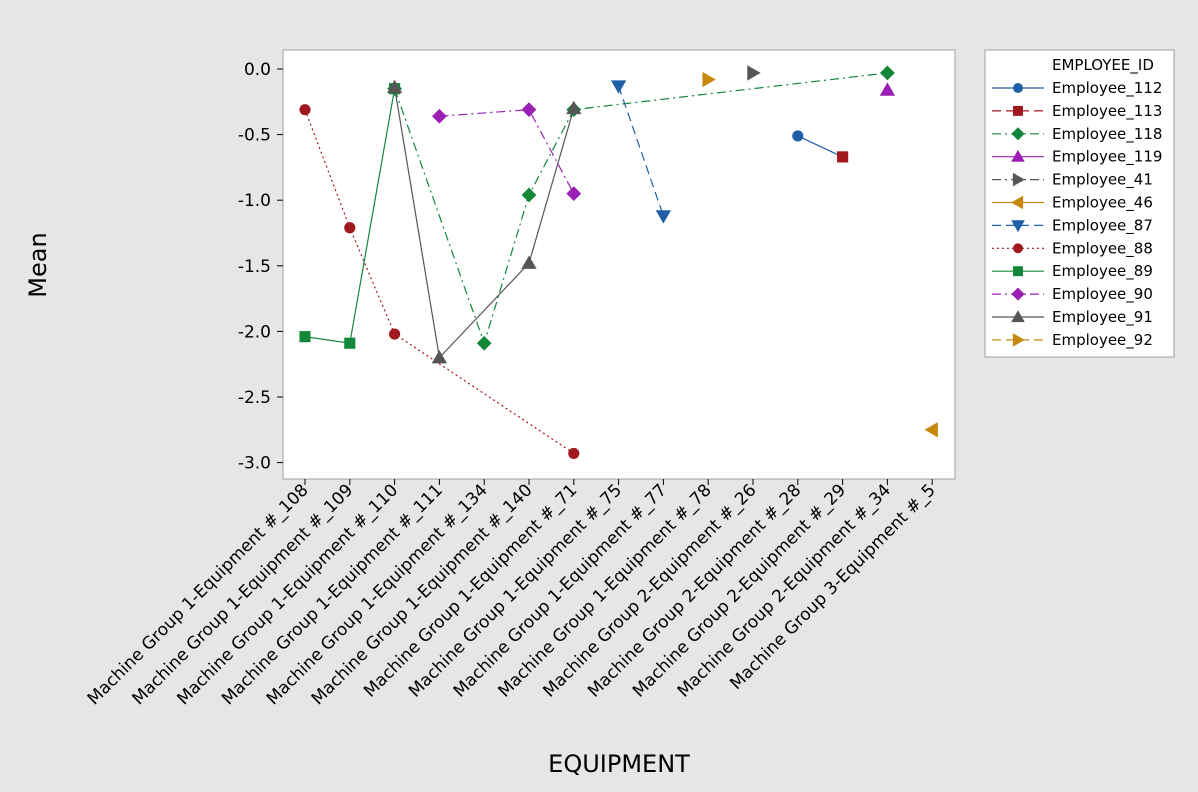  Describe the element at coordinates (254, 136) in the screenshot. I see `y-tick-label: -0.5` at that location.